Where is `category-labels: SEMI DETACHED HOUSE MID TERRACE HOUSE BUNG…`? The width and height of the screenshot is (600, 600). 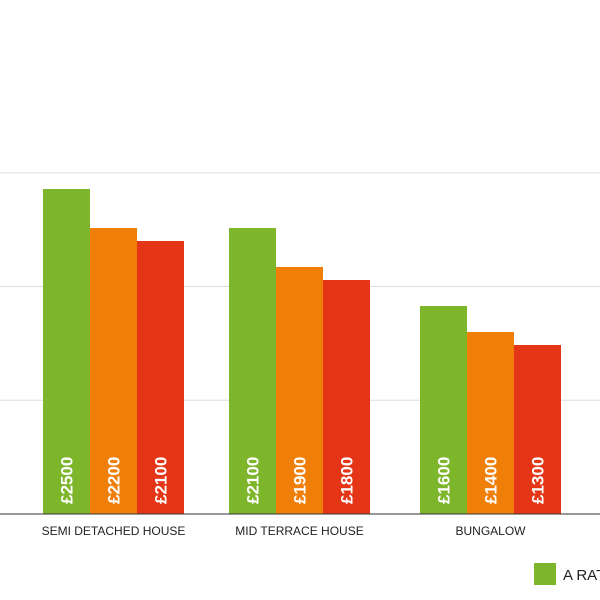 category-labels: SEMI DETACHED HOUSE MID TERRACE HOUSE BUNG… is located at coordinates (284, 531).